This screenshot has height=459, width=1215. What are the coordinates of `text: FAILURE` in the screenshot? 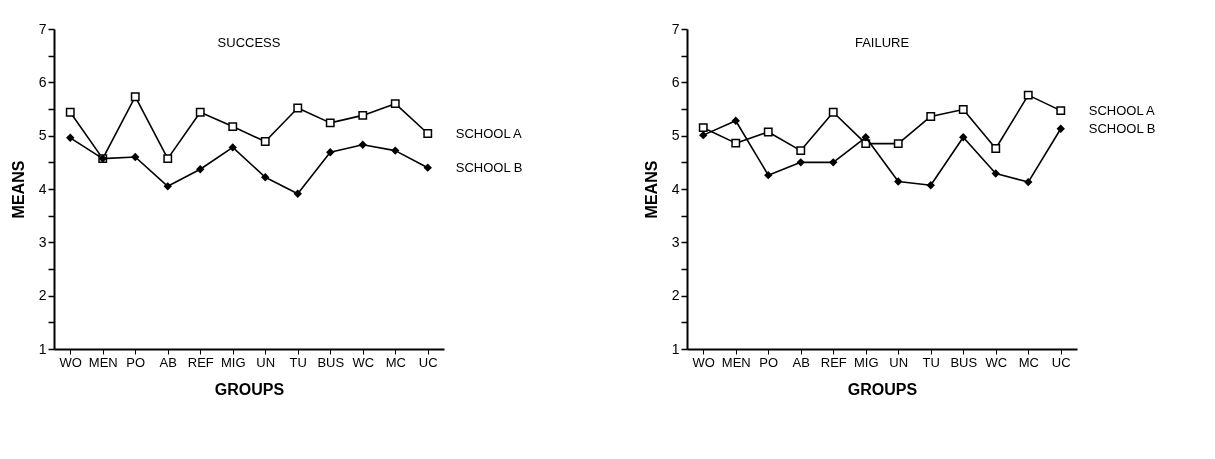 It's located at (882, 42).